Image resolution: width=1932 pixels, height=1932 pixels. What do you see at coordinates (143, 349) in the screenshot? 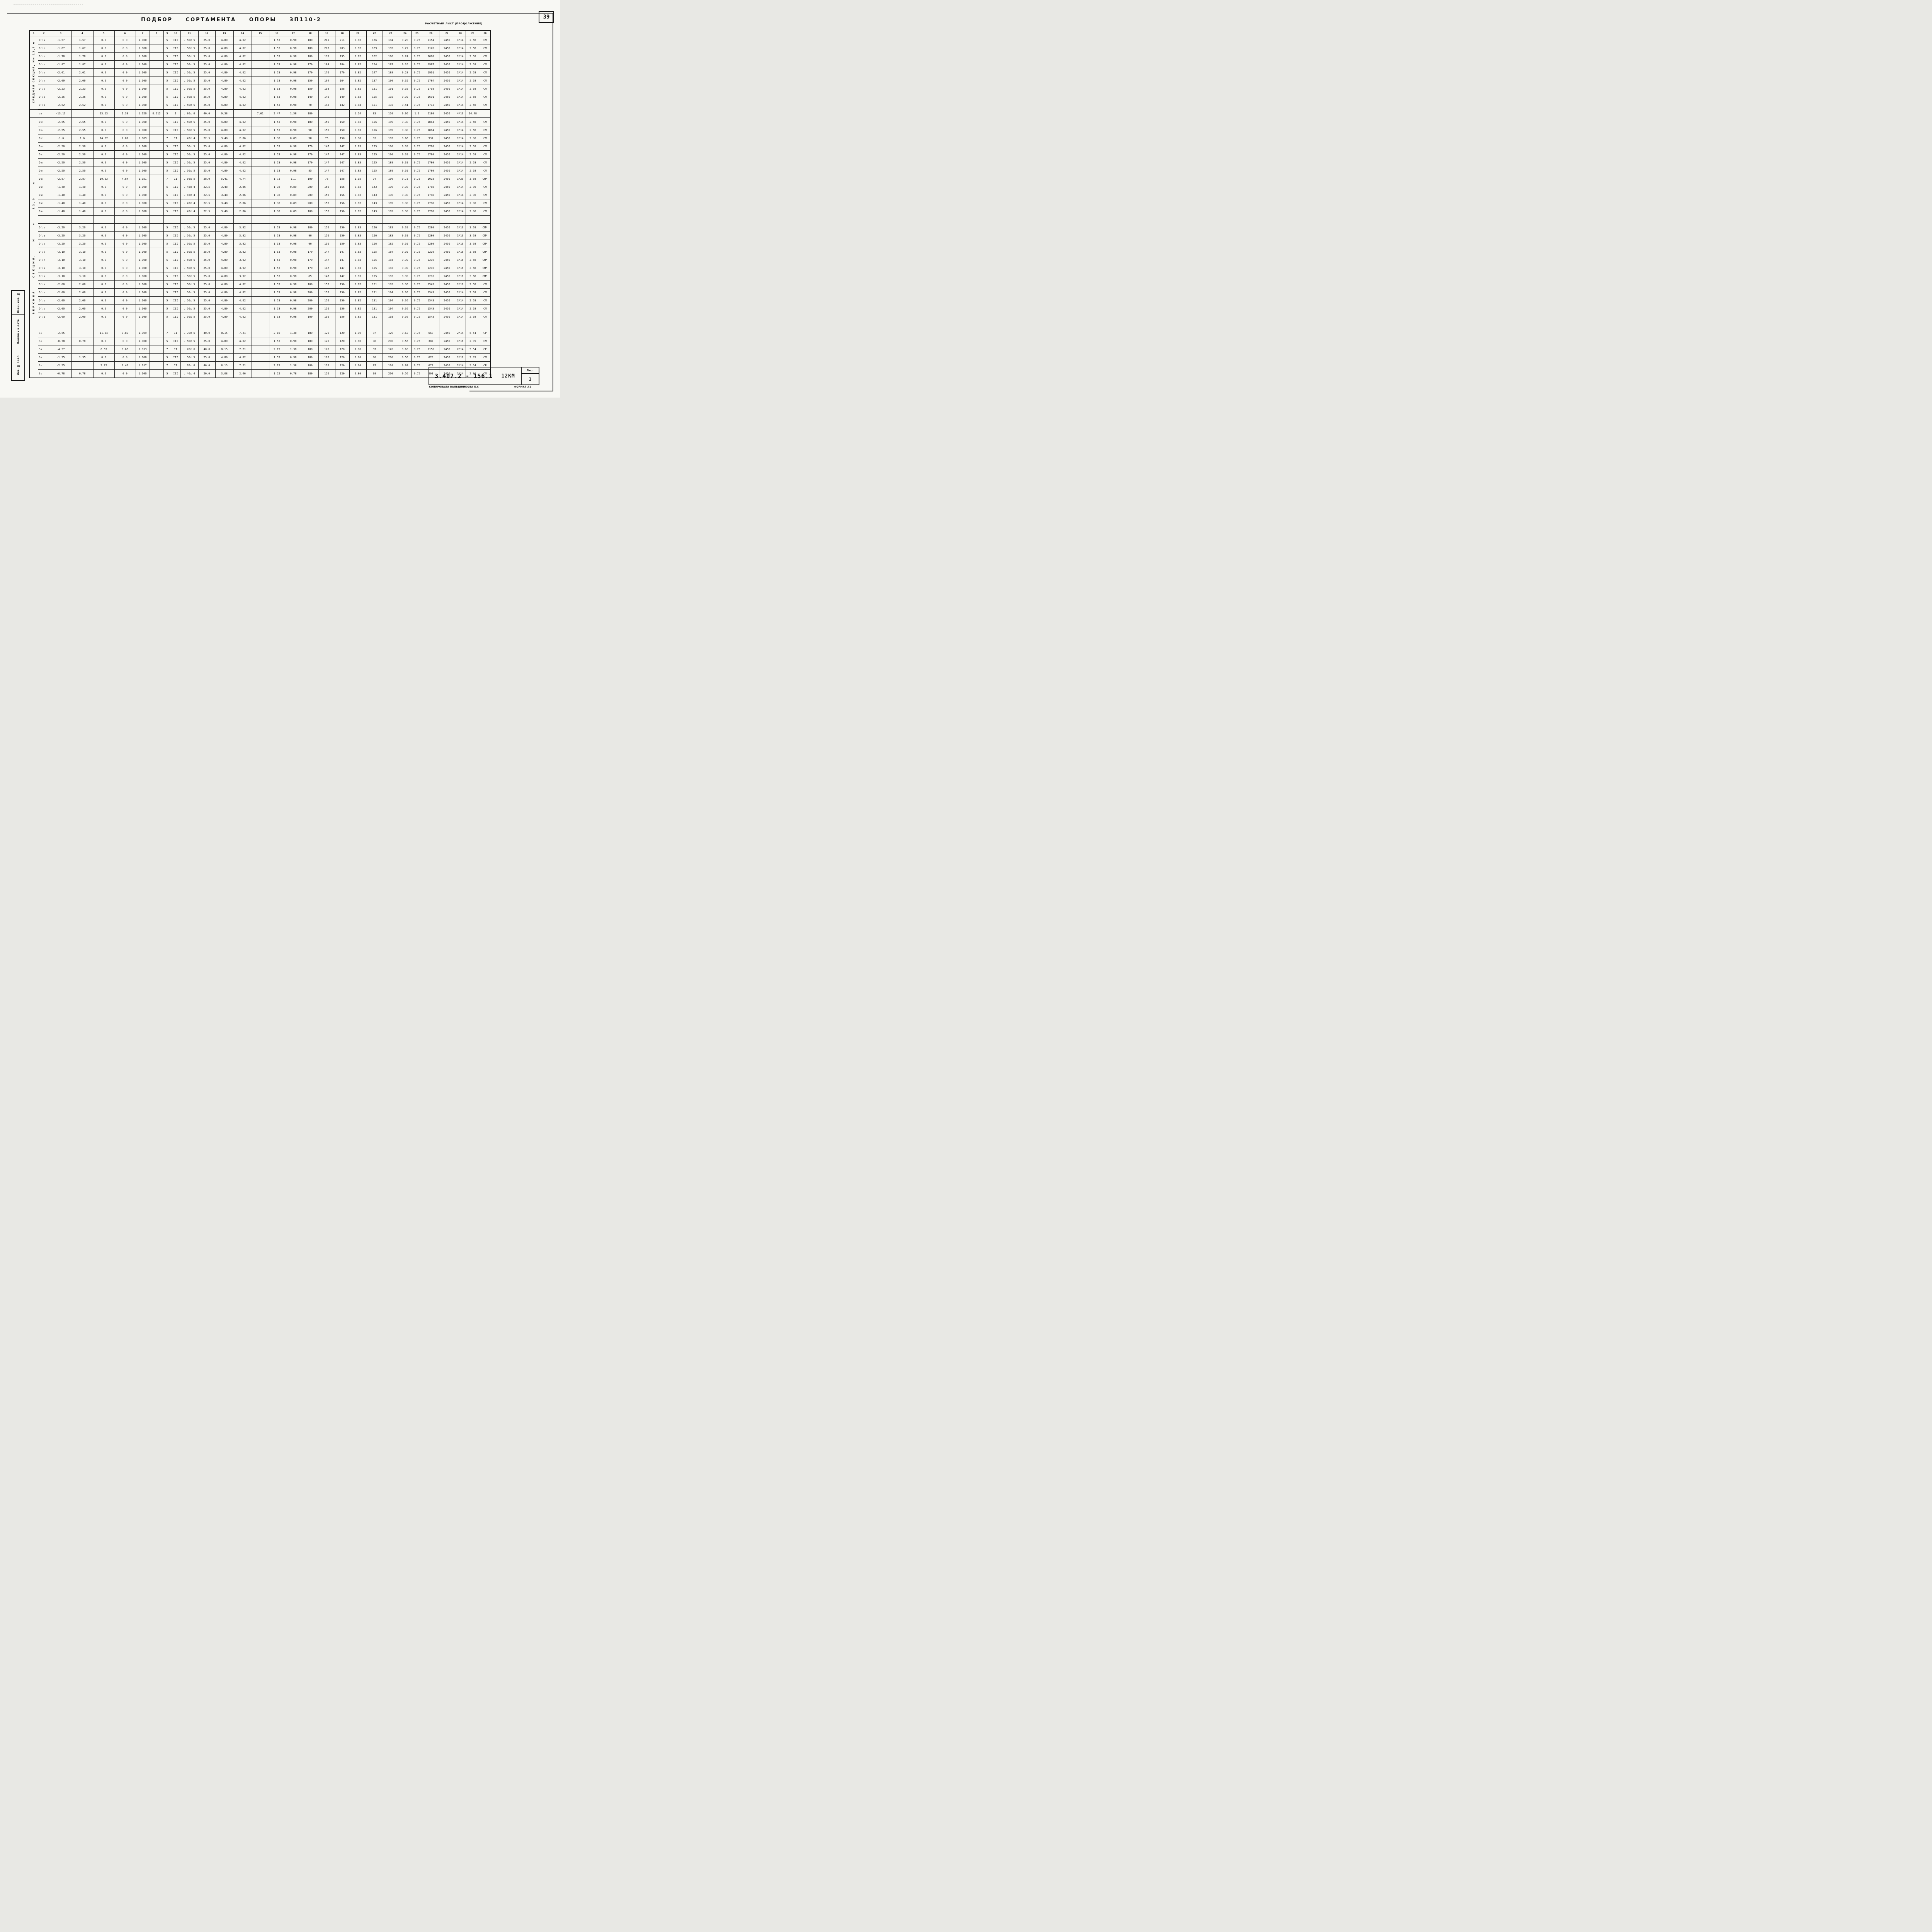
I see `table-cell: 1.013` at bounding box center [143, 349].